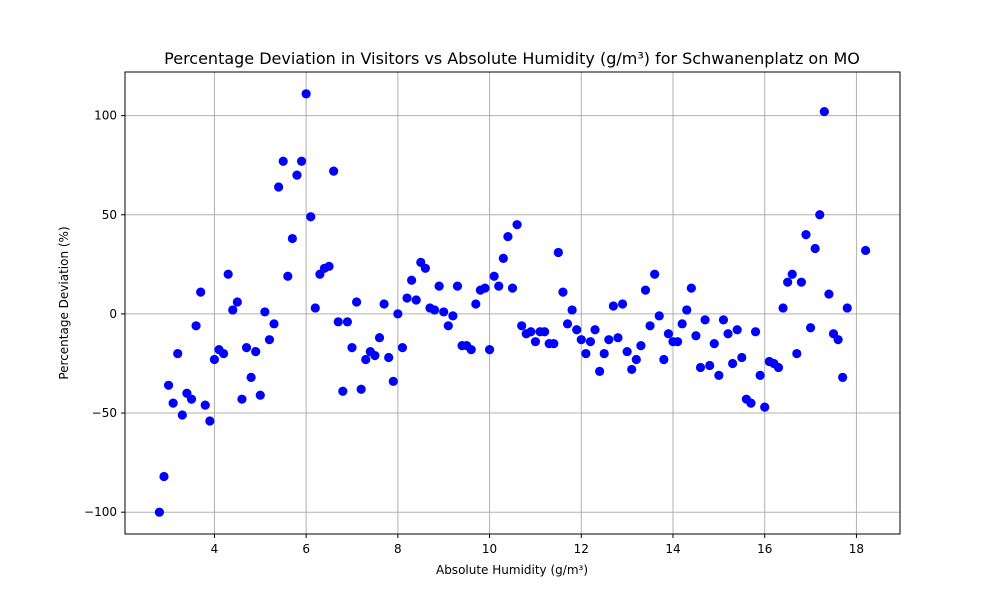  I want to click on y-tick-label: 0, so click(113, 314).